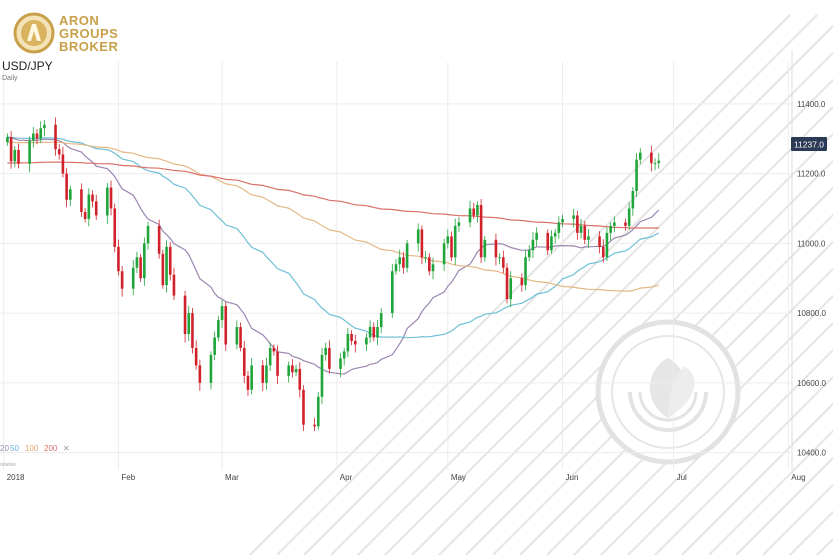 The width and height of the screenshot is (833, 560). I want to click on y-tick-label: 10400.0, so click(811, 453).